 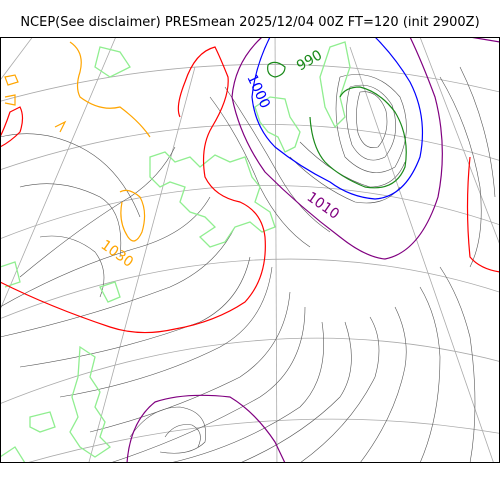 I want to click on coastline-greenland, so click(x=212, y=199).